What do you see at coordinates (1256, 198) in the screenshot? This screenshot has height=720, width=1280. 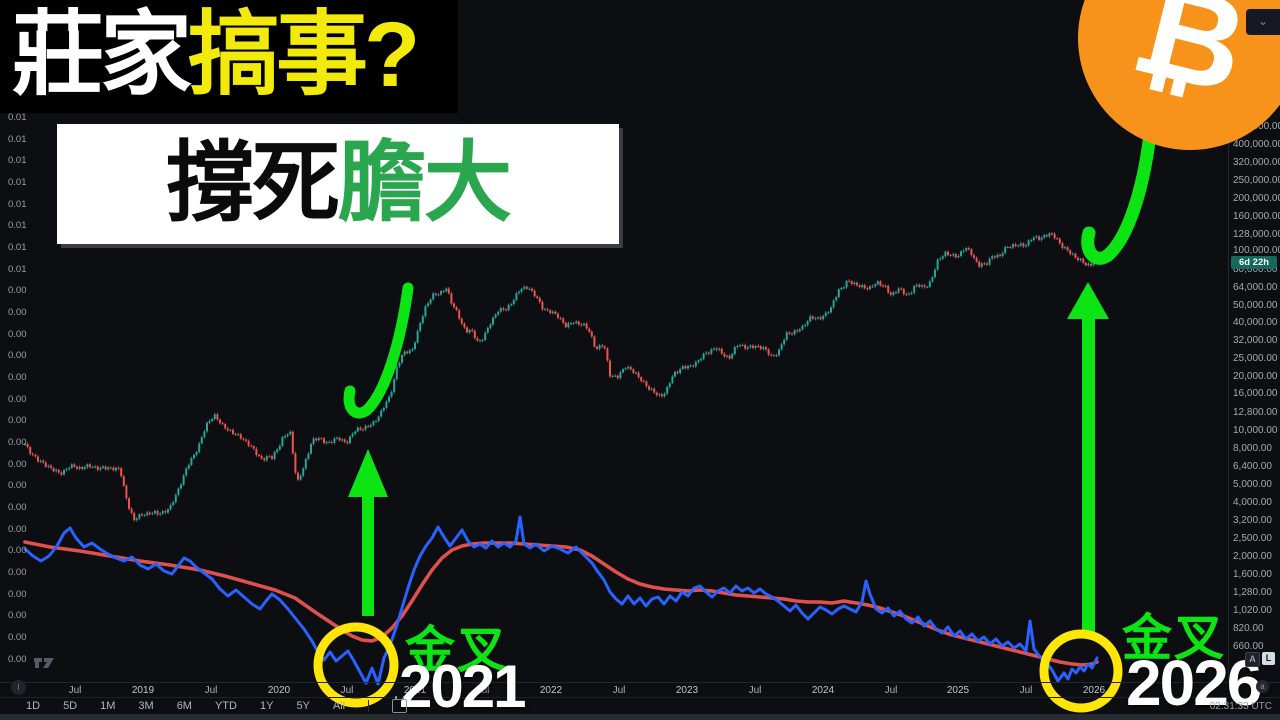 I see `price-tick: 200,000.00` at bounding box center [1256, 198].